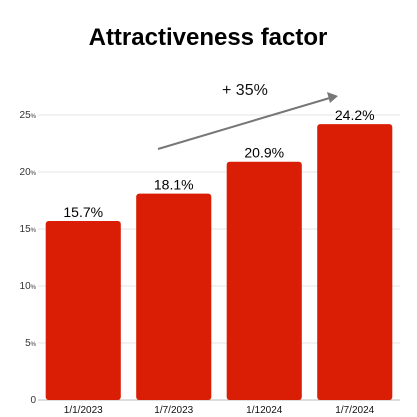 The height and width of the screenshot is (417, 417). I want to click on trend-arrow, so click(245, 123).